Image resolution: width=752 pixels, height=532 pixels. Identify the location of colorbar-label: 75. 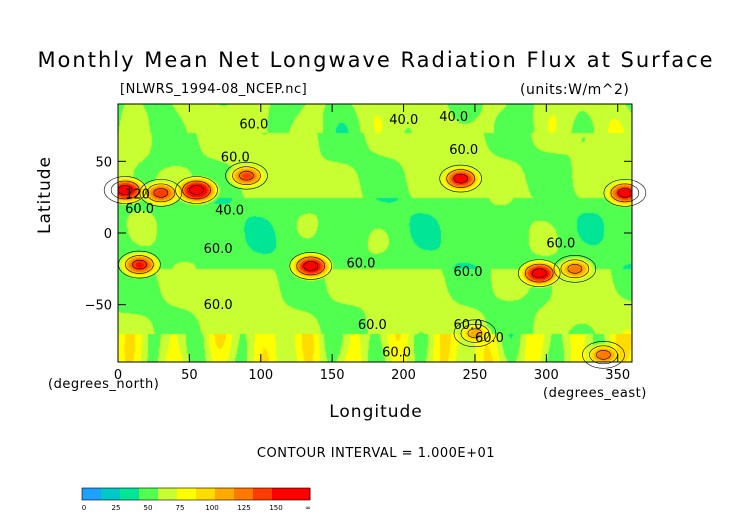
(180, 508).